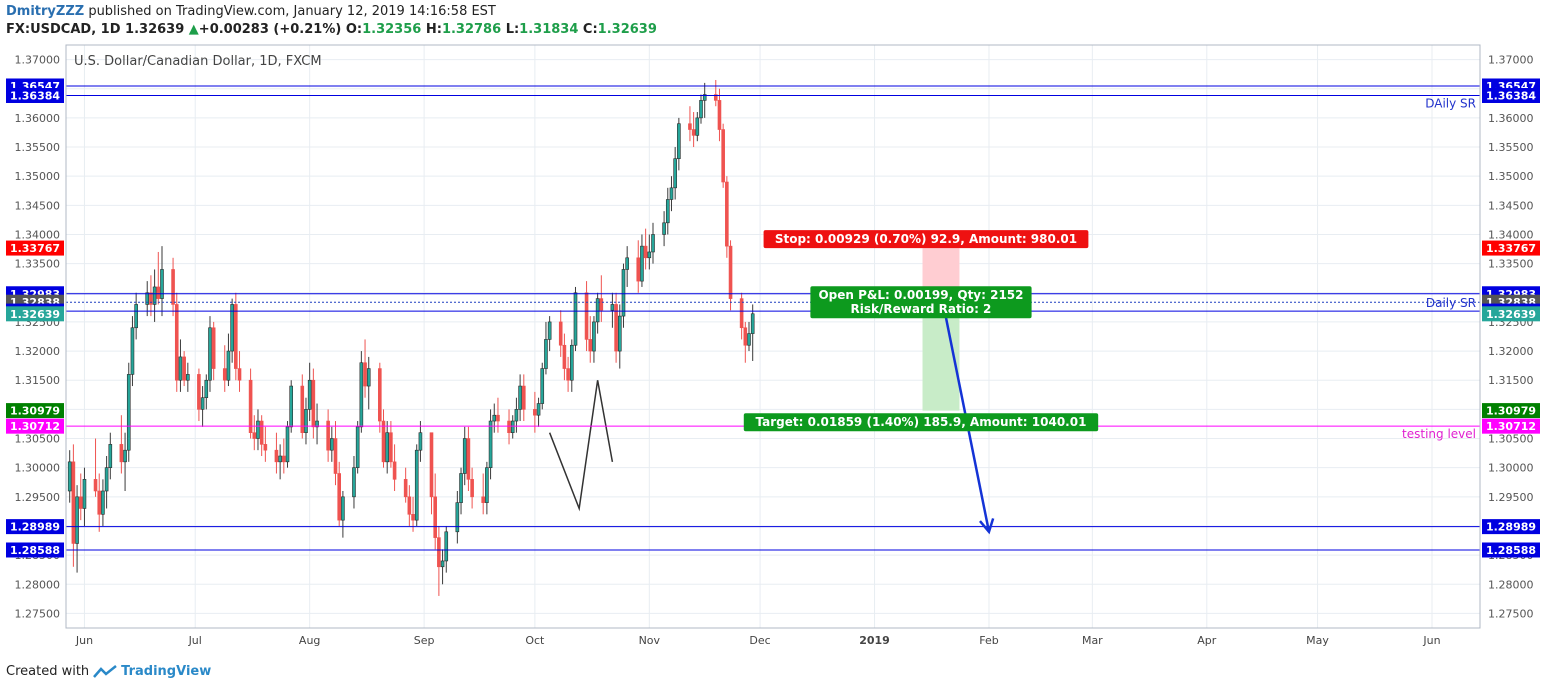 The width and height of the screenshot is (1545, 690). I want to click on y-tick-label-left: 1.29500, so click(38, 497).